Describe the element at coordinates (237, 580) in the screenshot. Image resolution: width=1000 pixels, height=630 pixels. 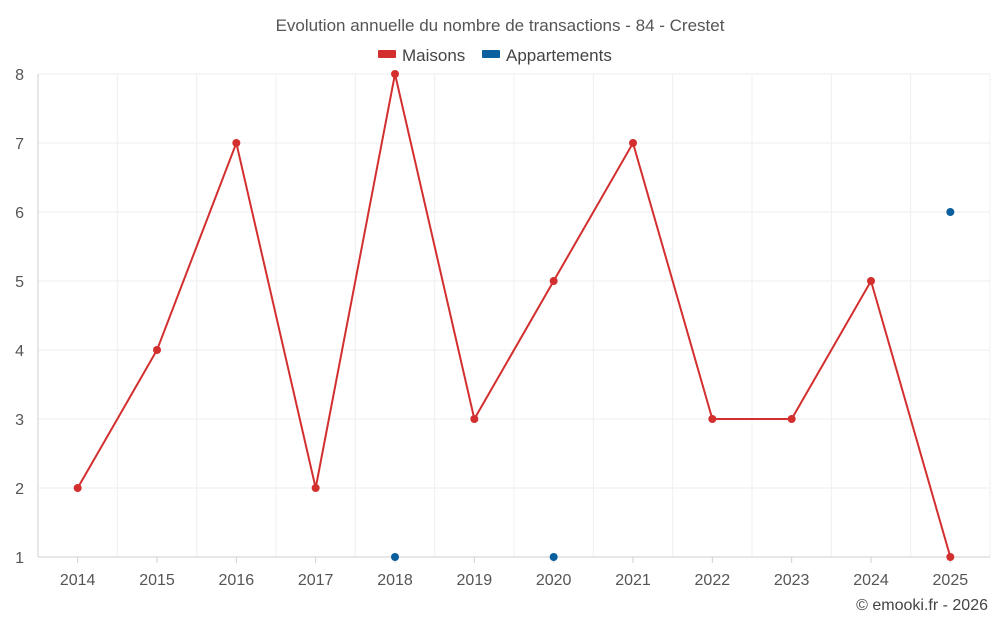
I see `x-tick-label: 2016` at that location.